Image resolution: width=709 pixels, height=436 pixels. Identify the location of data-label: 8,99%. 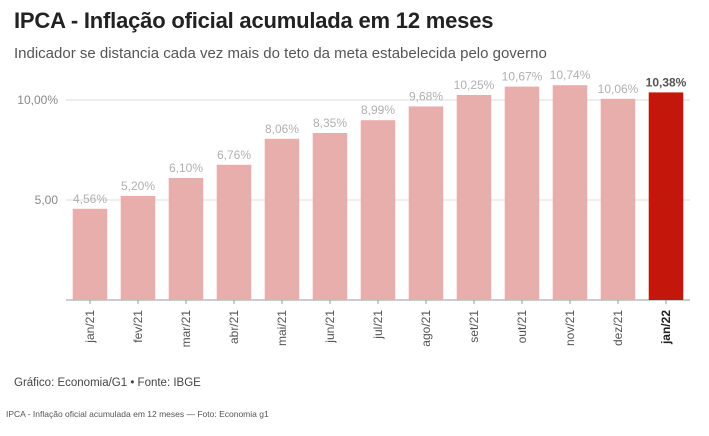
(378, 110).